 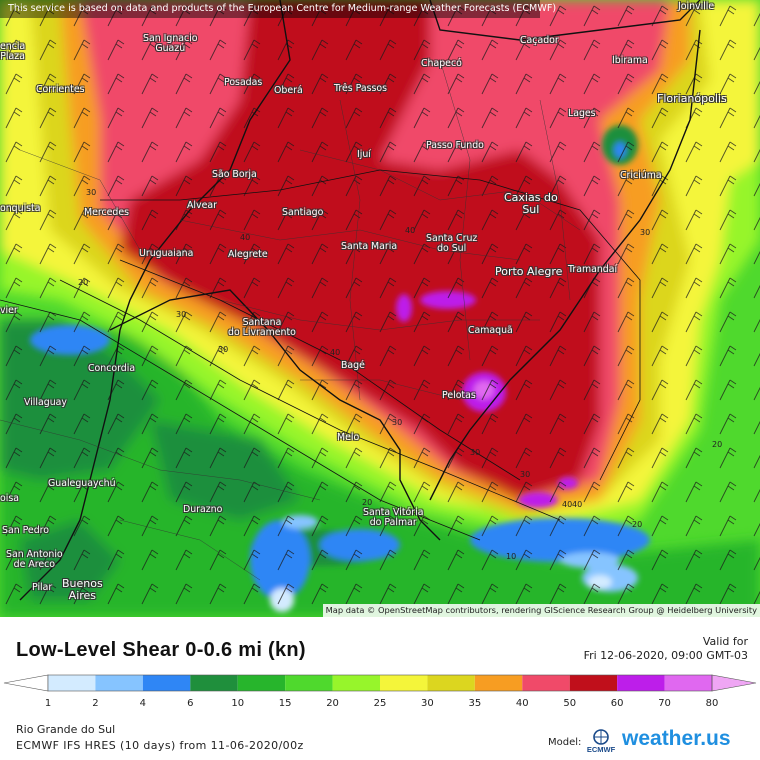 What do you see at coordinates (262, 327) in the screenshot?
I see `city-label-santana-do-livramento: Santana do Livramento` at bounding box center [262, 327].